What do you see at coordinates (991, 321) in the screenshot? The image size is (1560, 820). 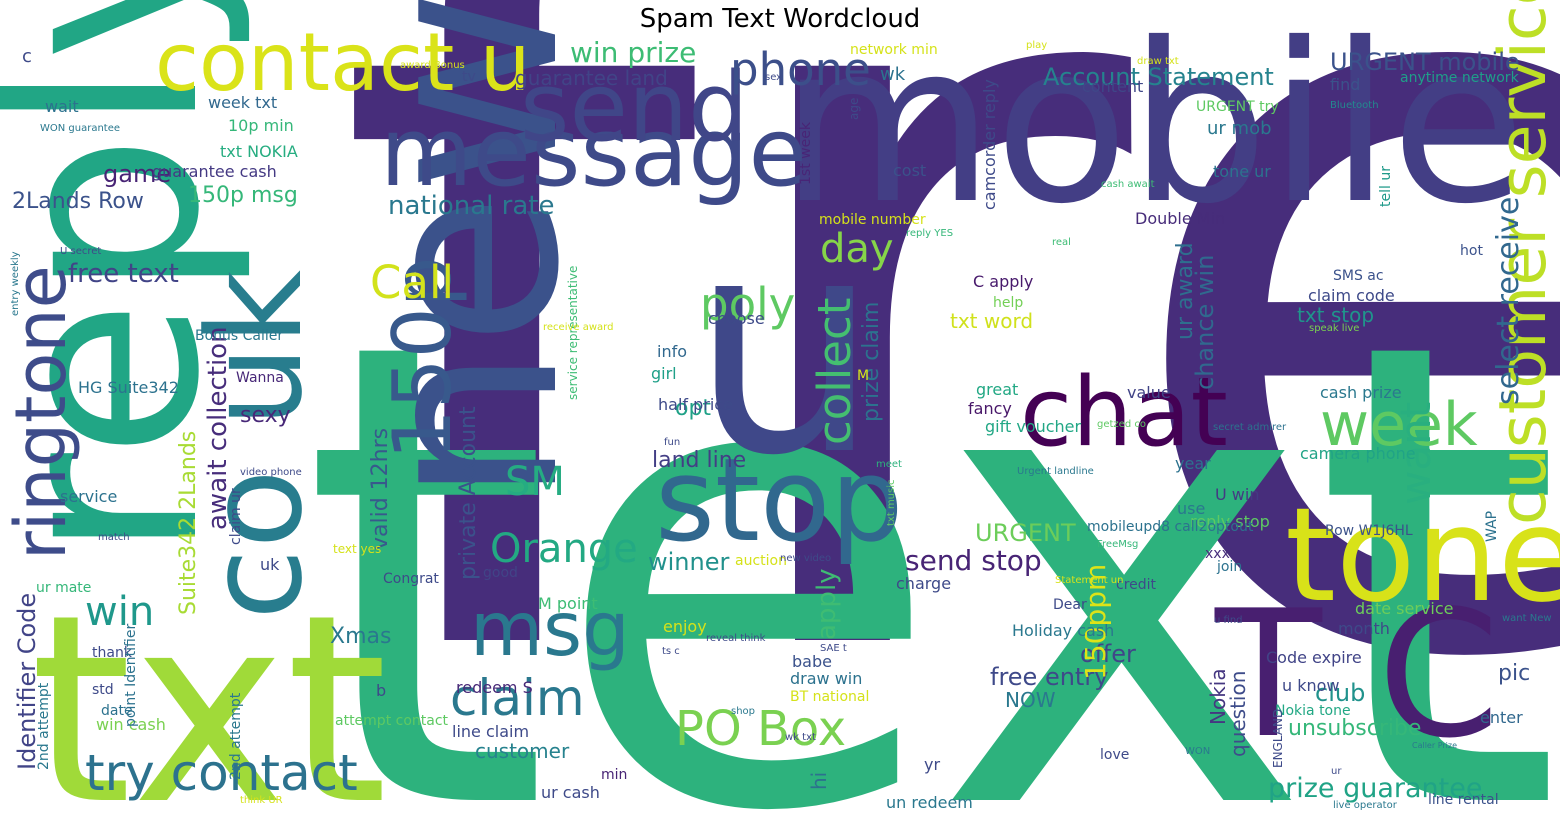 I see `word-71: txt word` at bounding box center [991, 321].